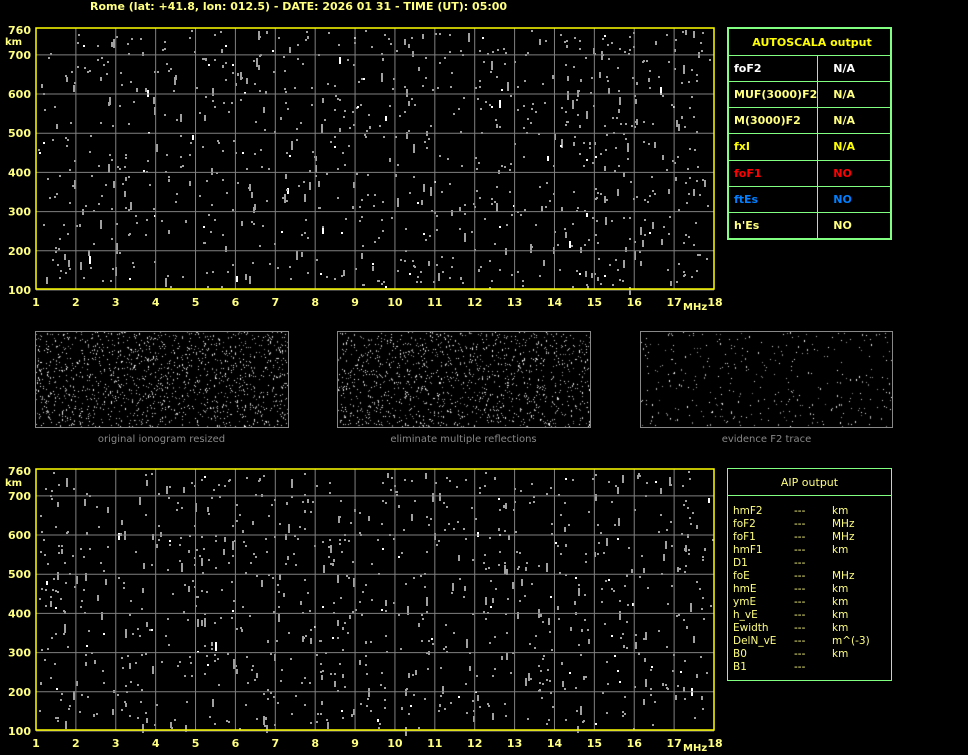 This screenshot has height=755, width=968. I want to click on aip-row: DelN_vE --- m^(-3), so click(809, 641).